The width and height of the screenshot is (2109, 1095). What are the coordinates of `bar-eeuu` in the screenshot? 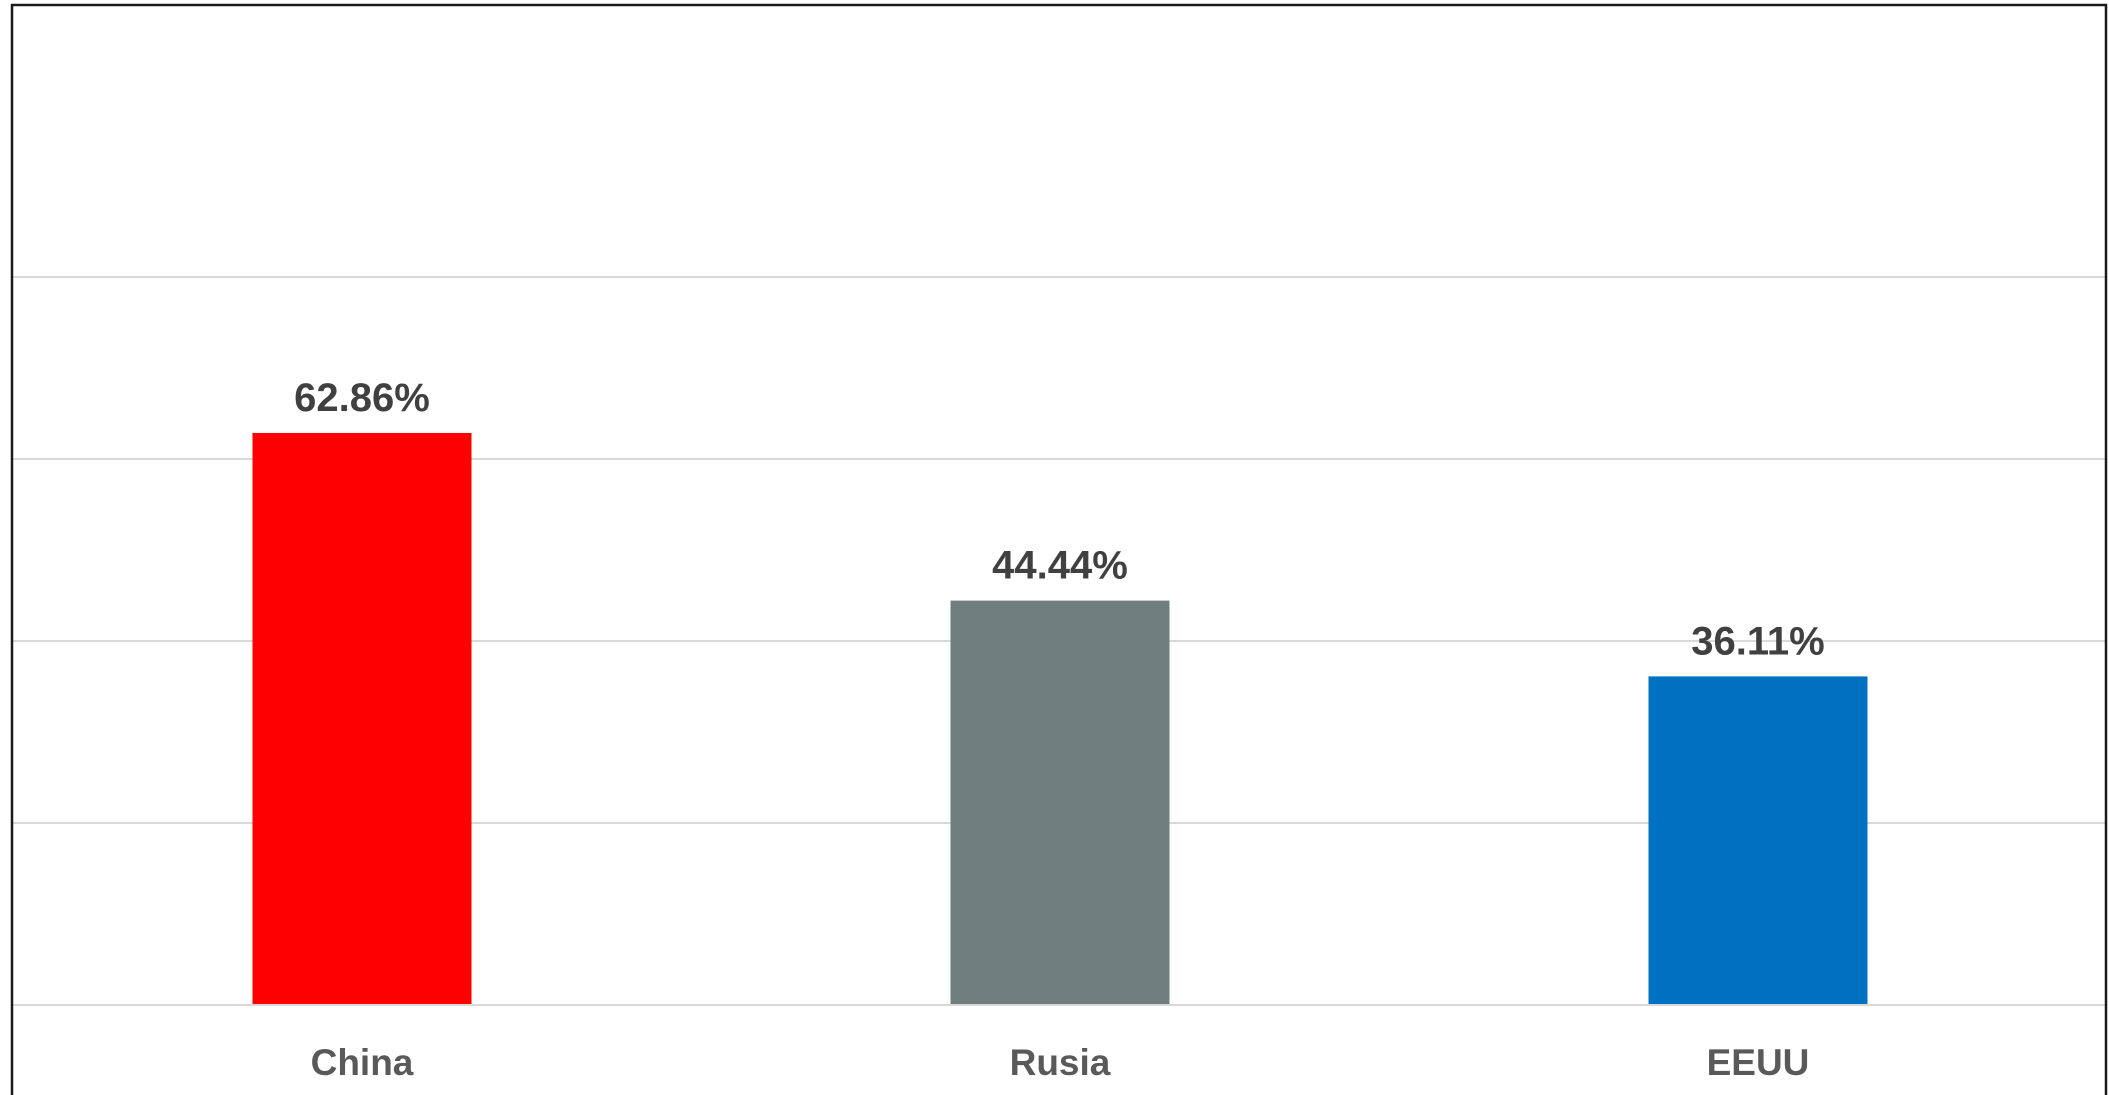 It's located at (1758, 840).